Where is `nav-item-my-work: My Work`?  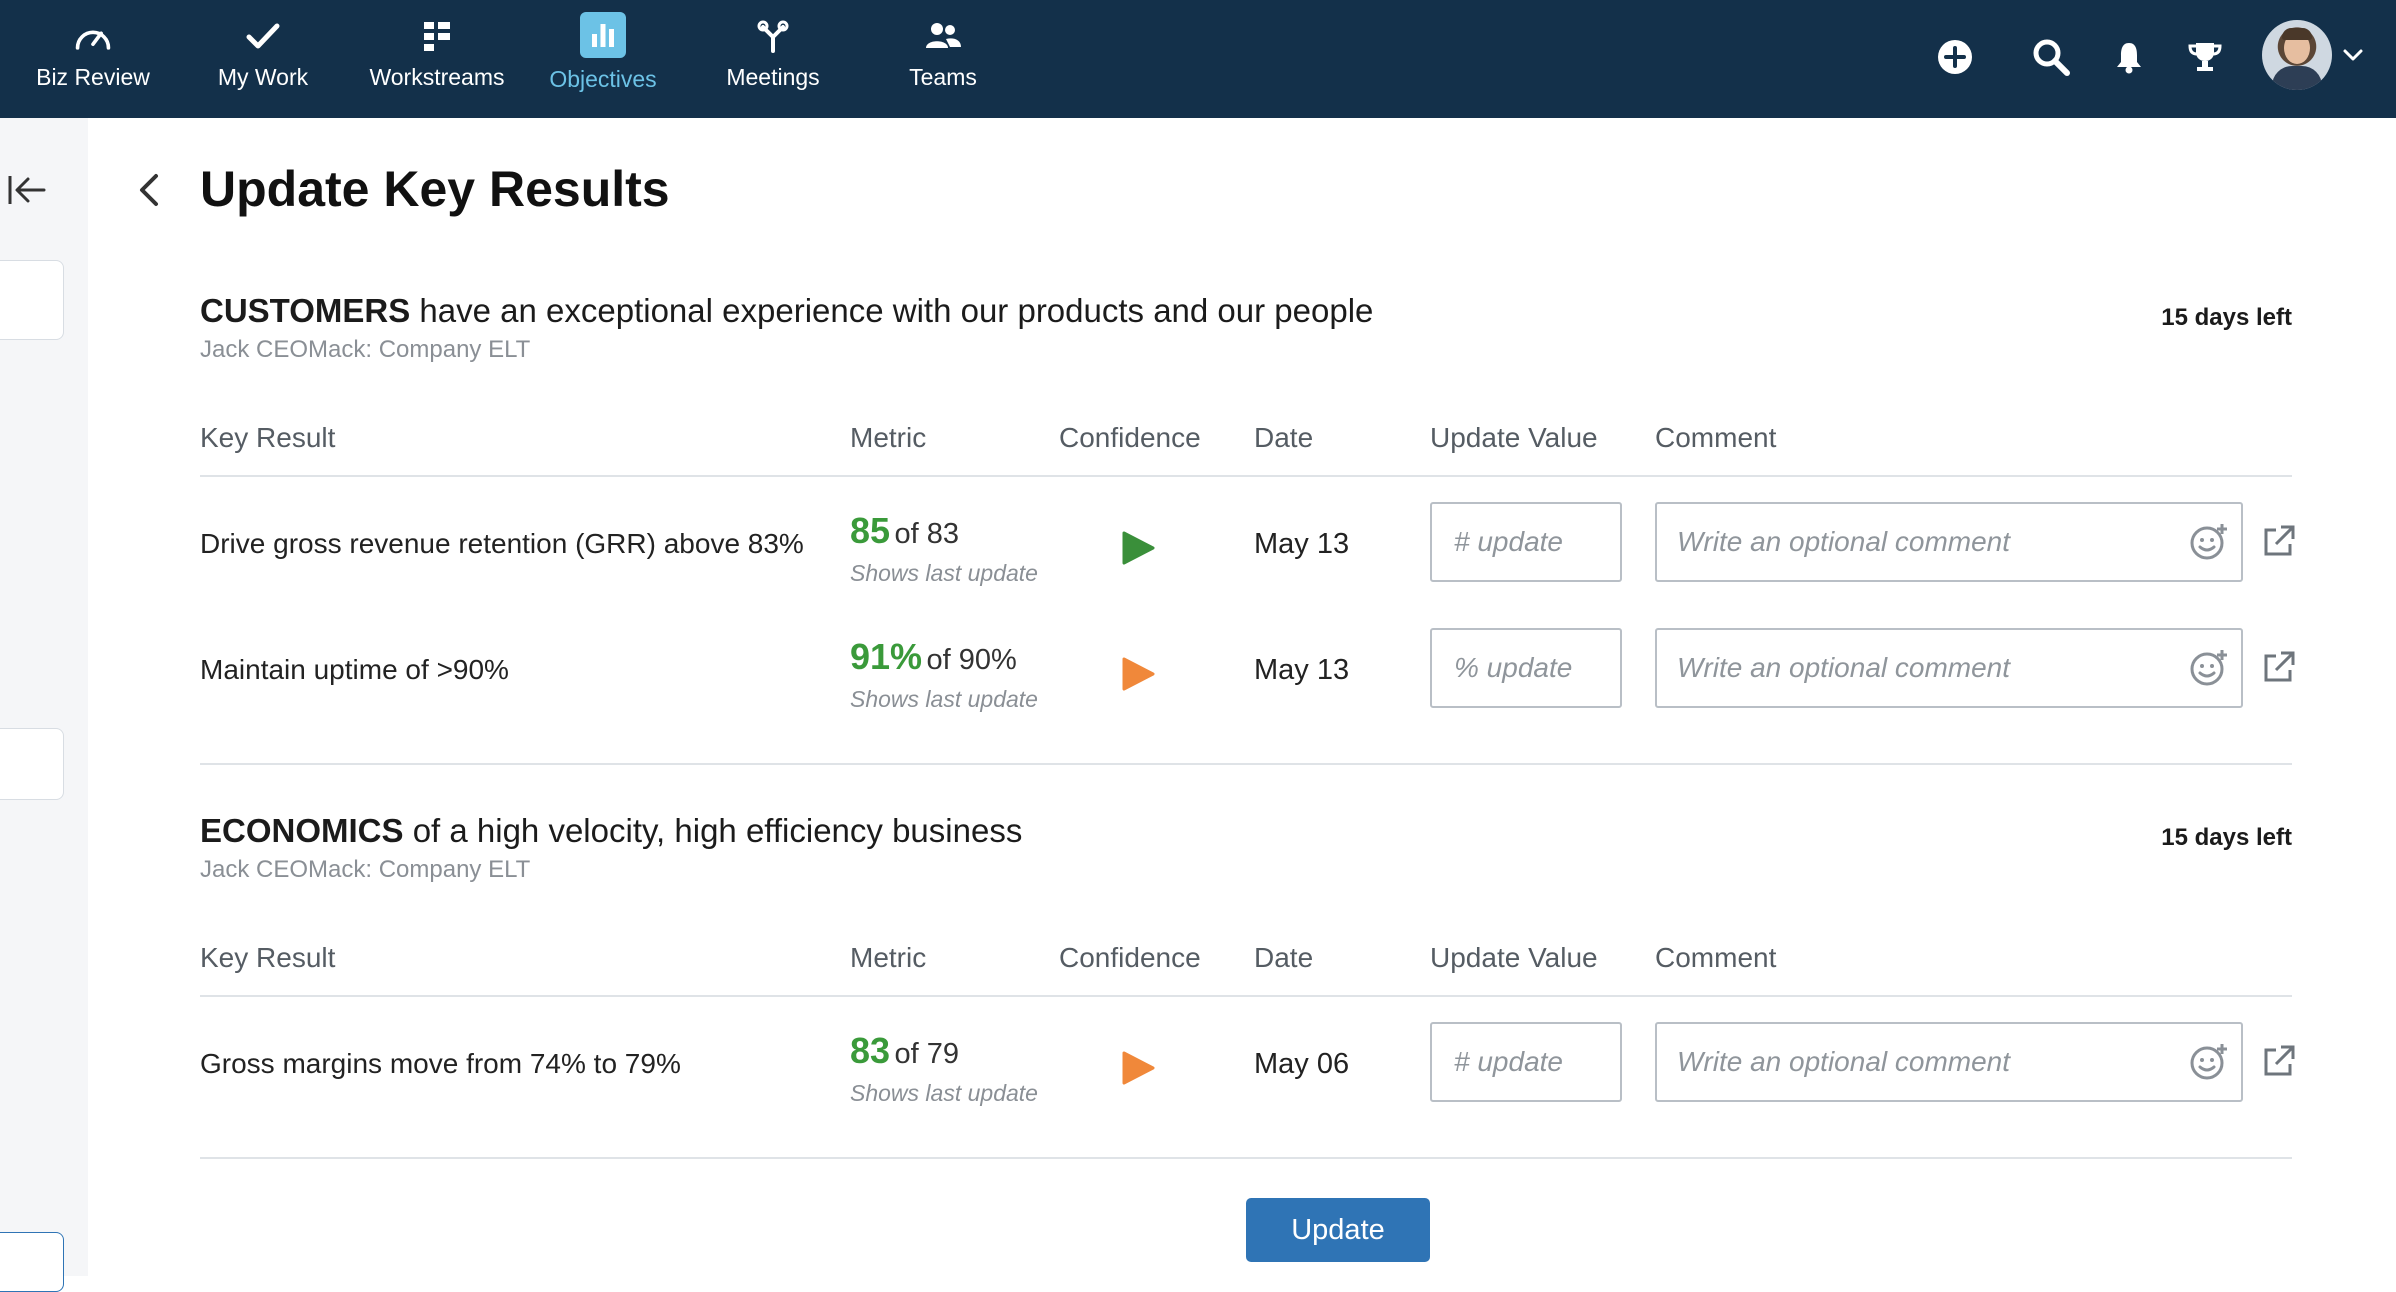
nav-item-my-work: My Work is located at coordinates (263, 59).